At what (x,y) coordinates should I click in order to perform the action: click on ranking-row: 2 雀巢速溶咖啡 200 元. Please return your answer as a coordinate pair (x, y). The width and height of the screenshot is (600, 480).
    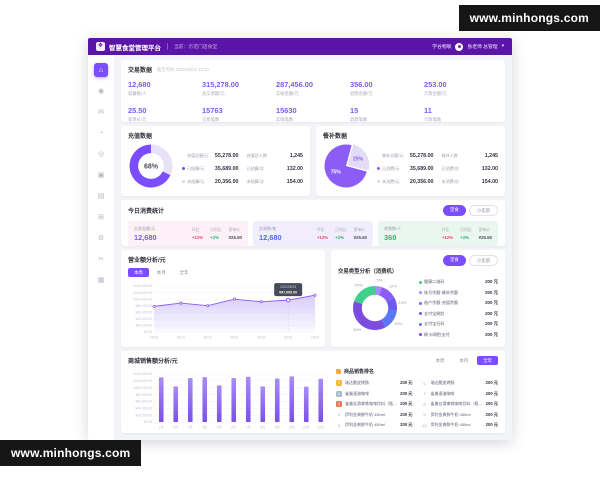
    Looking at the image, I should click on (374, 393).